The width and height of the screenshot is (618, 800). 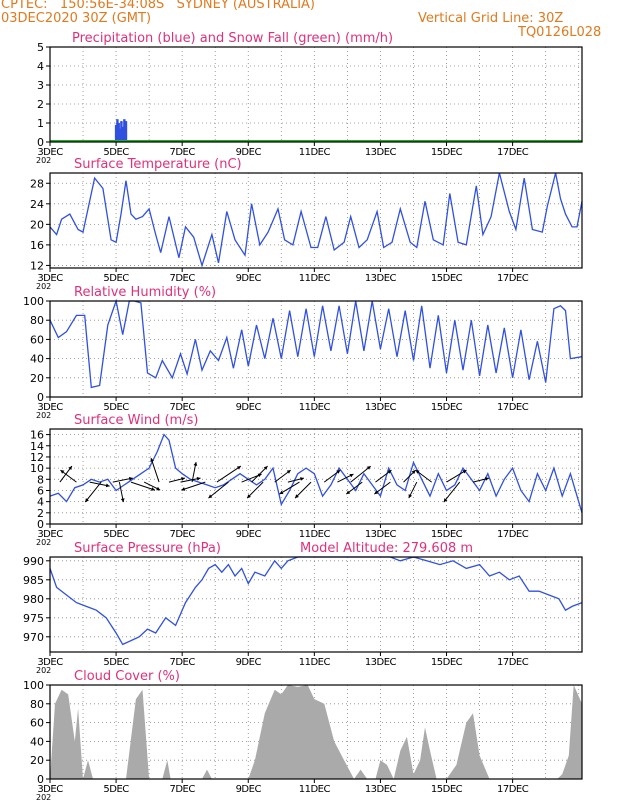 What do you see at coordinates (37, 183) in the screenshot?
I see `y-tick-label: 28` at bounding box center [37, 183].